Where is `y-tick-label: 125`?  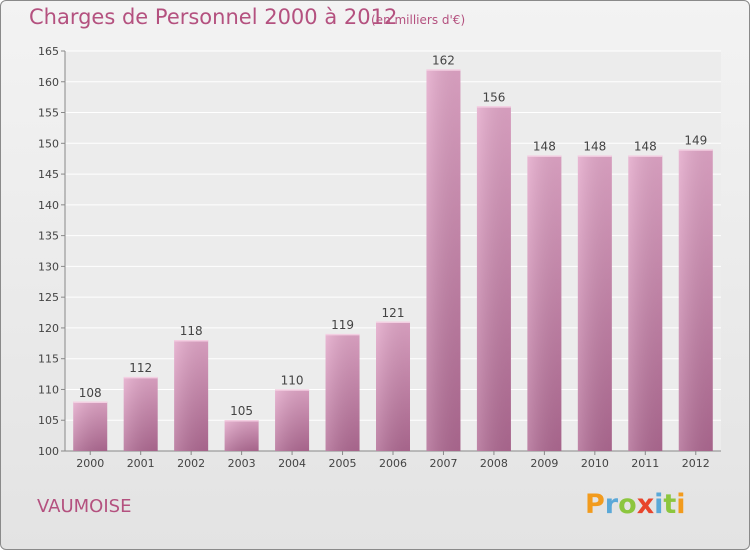
y-tick-label: 125 is located at coordinates (48, 297).